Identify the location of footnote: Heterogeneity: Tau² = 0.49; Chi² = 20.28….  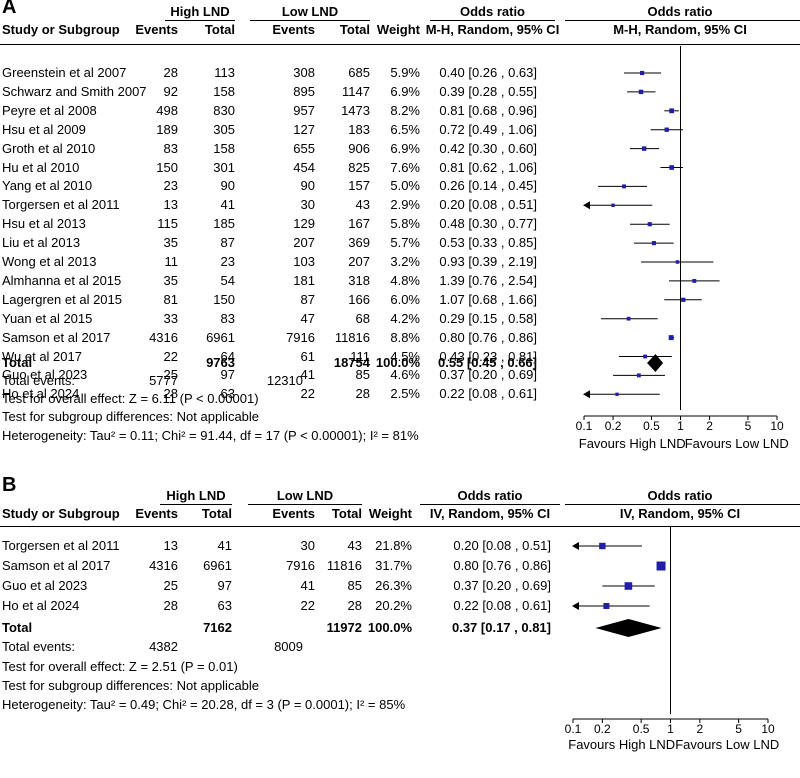
(204, 704).